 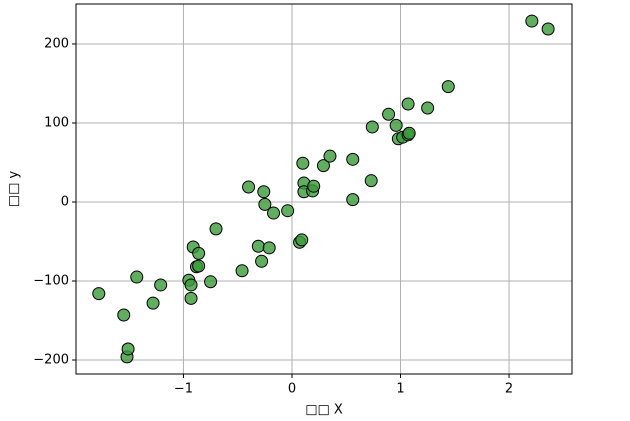 I want to click on y-tick-label: −100, so click(x=51, y=281).